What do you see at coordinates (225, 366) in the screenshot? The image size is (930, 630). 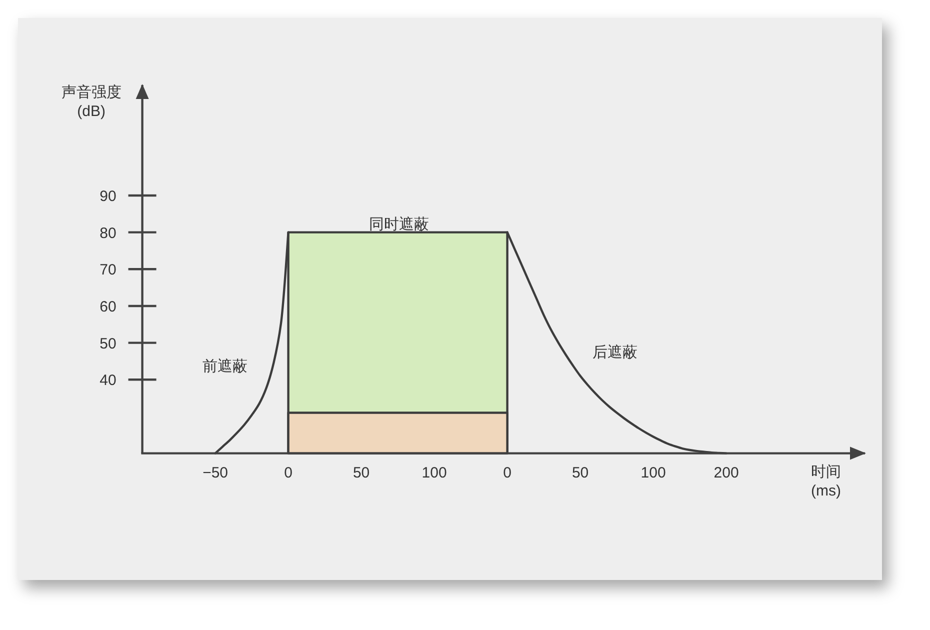 I see `annotation: 前遮蔽` at bounding box center [225, 366].